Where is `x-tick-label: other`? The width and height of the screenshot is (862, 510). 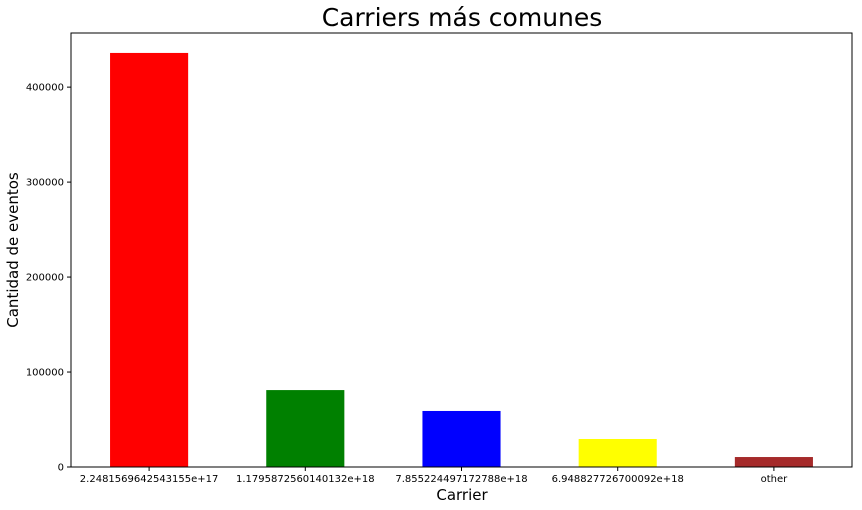
x-tick-label: other is located at coordinates (775, 479).